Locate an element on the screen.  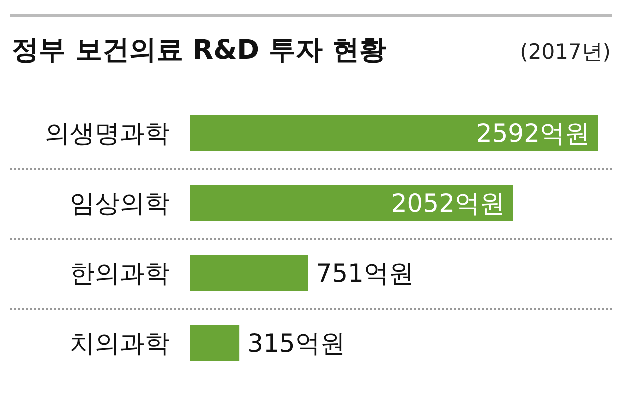
y-tick-label: 한의과학 is located at coordinates (120, 273).